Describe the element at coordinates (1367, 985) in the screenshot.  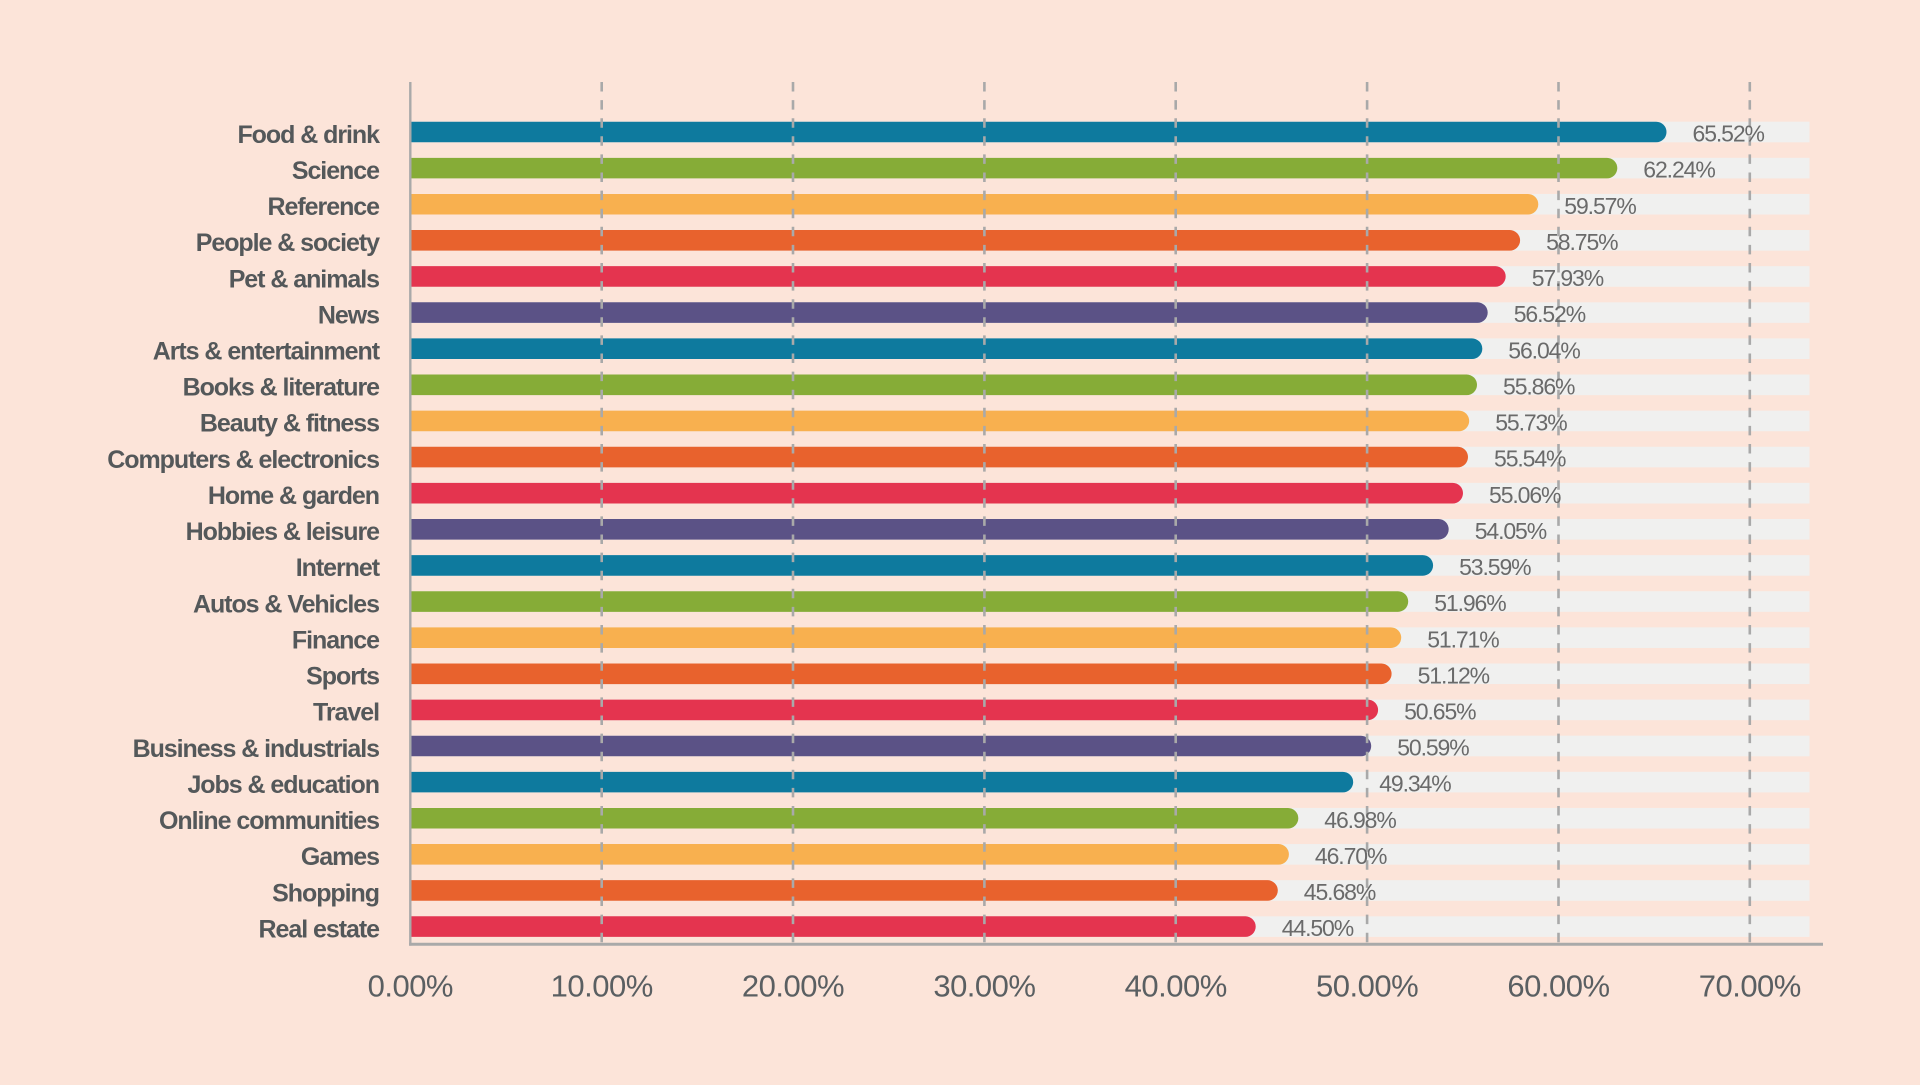
I see `svg-text: 50.00%` at that location.